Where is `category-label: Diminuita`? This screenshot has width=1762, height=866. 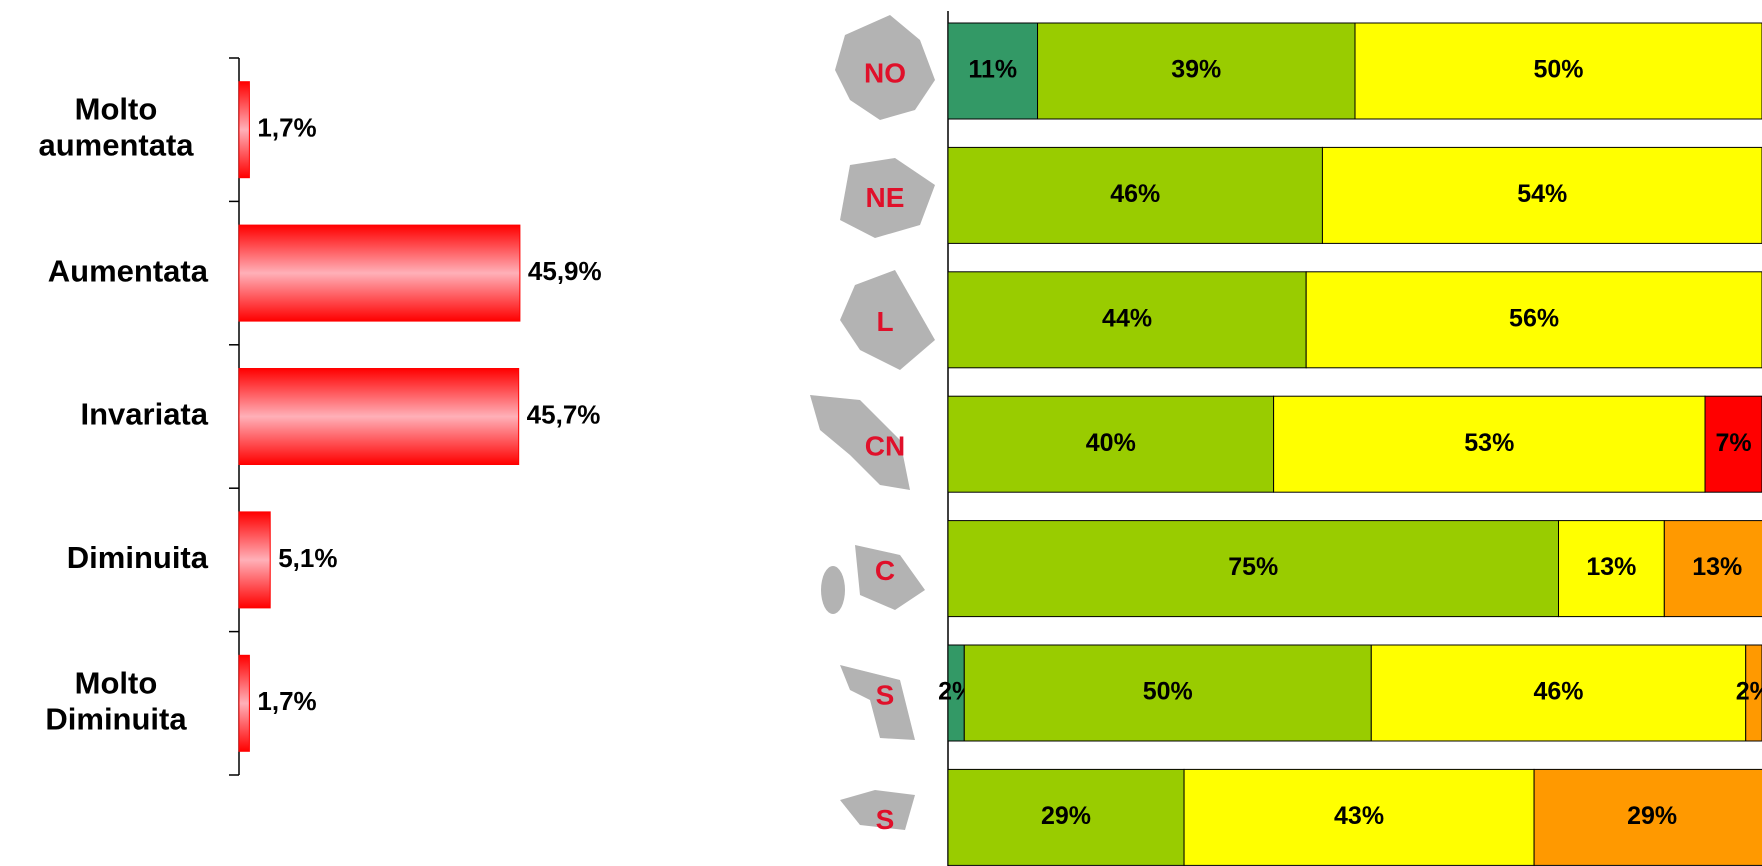
category-label: Diminuita is located at coordinates (138, 557).